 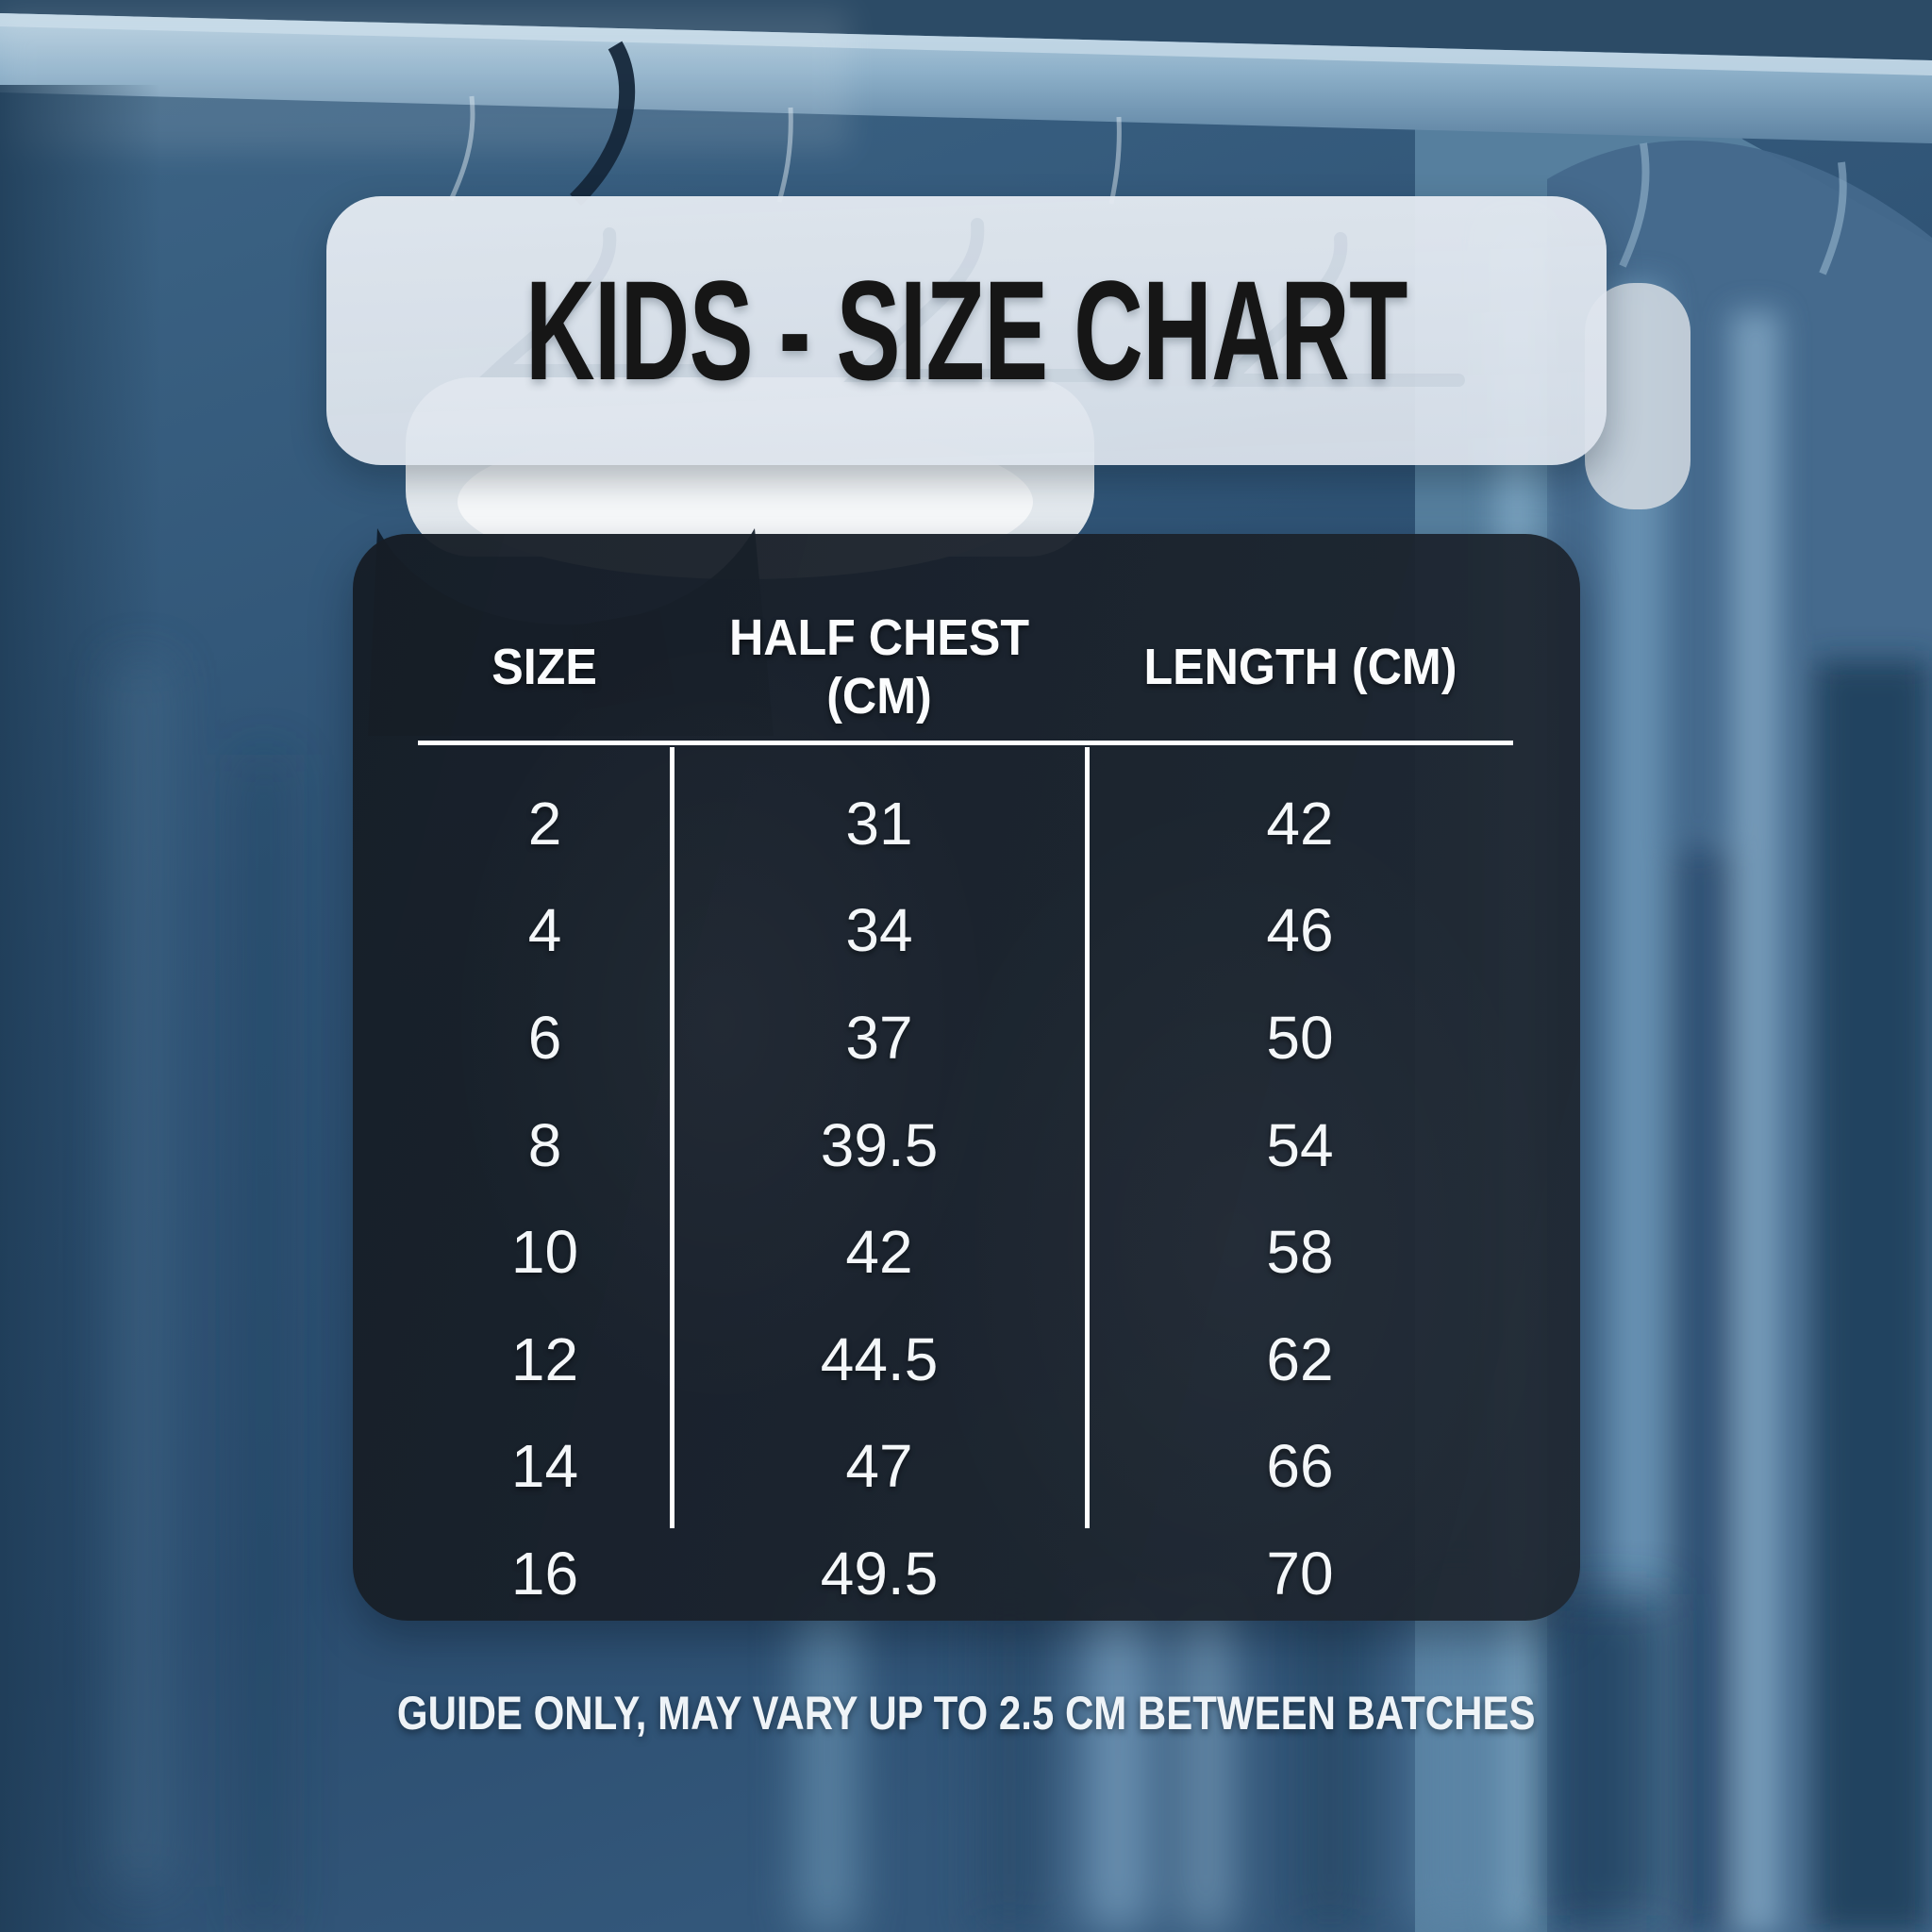 I want to click on cell-size: 6, so click(x=545, y=1037).